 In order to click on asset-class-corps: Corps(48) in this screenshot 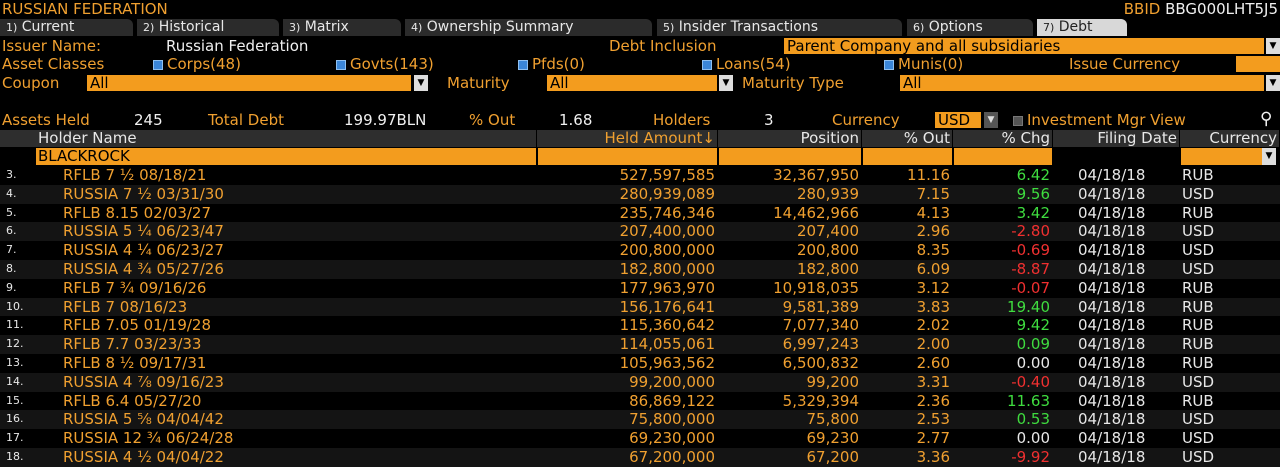, I will do `click(197, 64)`.